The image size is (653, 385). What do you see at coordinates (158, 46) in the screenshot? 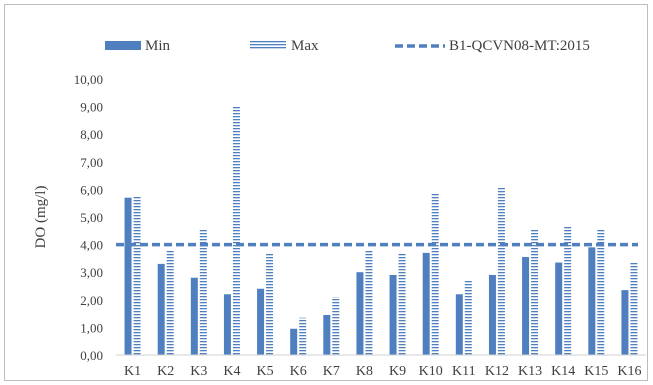
I see `legend-min-label: Min` at bounding box center [158, 46].